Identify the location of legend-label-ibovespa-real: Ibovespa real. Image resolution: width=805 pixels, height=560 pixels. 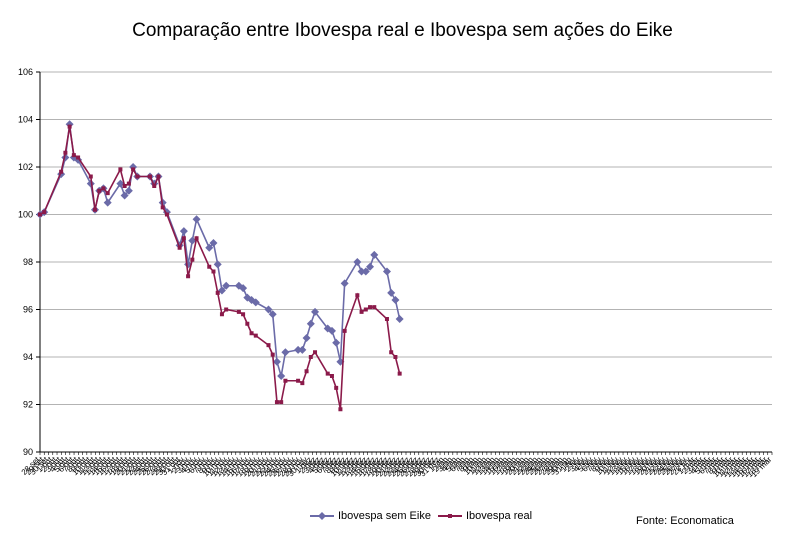
(499, 516).